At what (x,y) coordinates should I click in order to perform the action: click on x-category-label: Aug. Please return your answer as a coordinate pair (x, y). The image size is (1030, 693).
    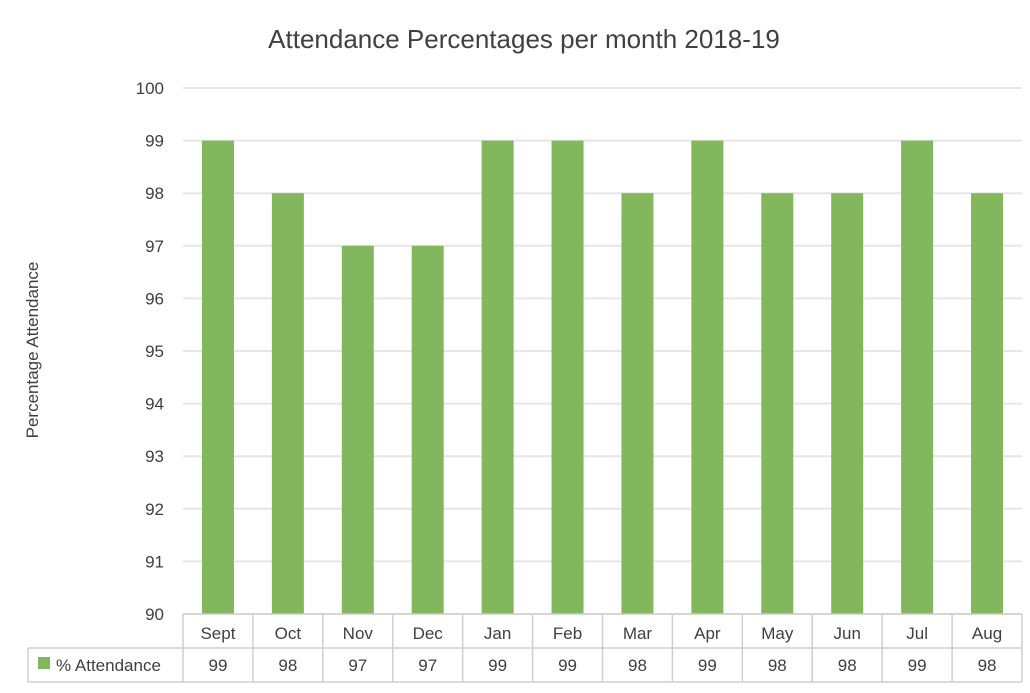
    Looking at the image, I should click on (987, 633).